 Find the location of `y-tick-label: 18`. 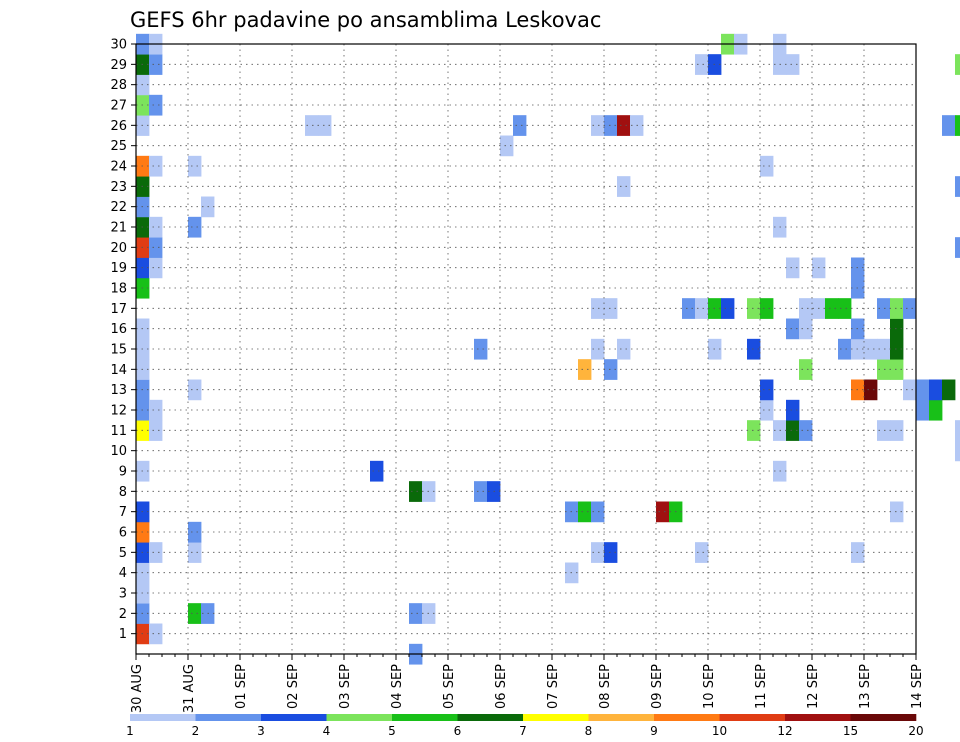

y-tick-label: 18 is located at coordinates (118, 289).